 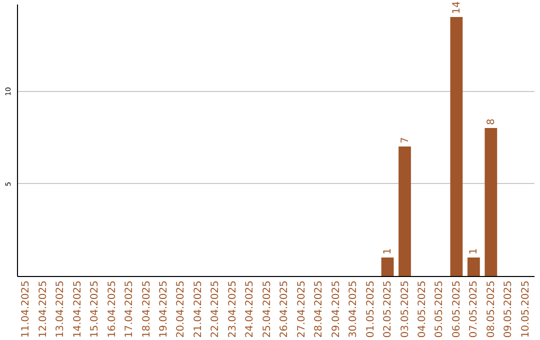 I want to click on x-tick-label: 09.05.2025, so click(x=508, y=309).